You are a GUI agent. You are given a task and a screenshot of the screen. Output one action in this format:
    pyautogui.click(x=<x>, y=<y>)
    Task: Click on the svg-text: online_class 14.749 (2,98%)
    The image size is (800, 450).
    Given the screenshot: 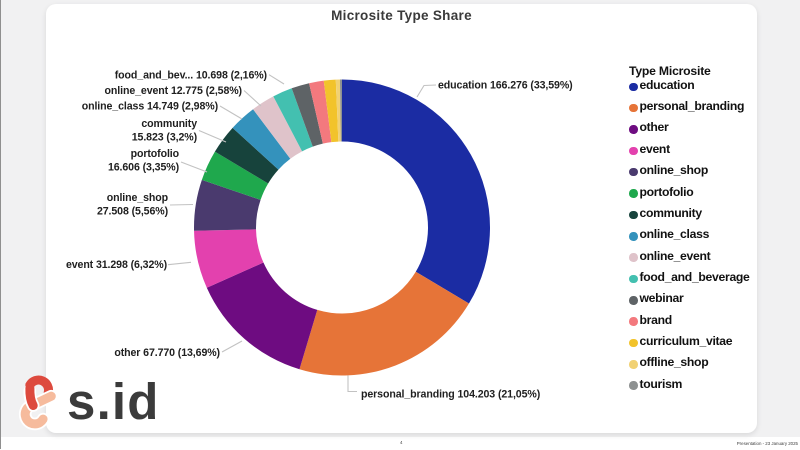 What is the action you would take?
    pyautogui.click(x=150, y=107)
    